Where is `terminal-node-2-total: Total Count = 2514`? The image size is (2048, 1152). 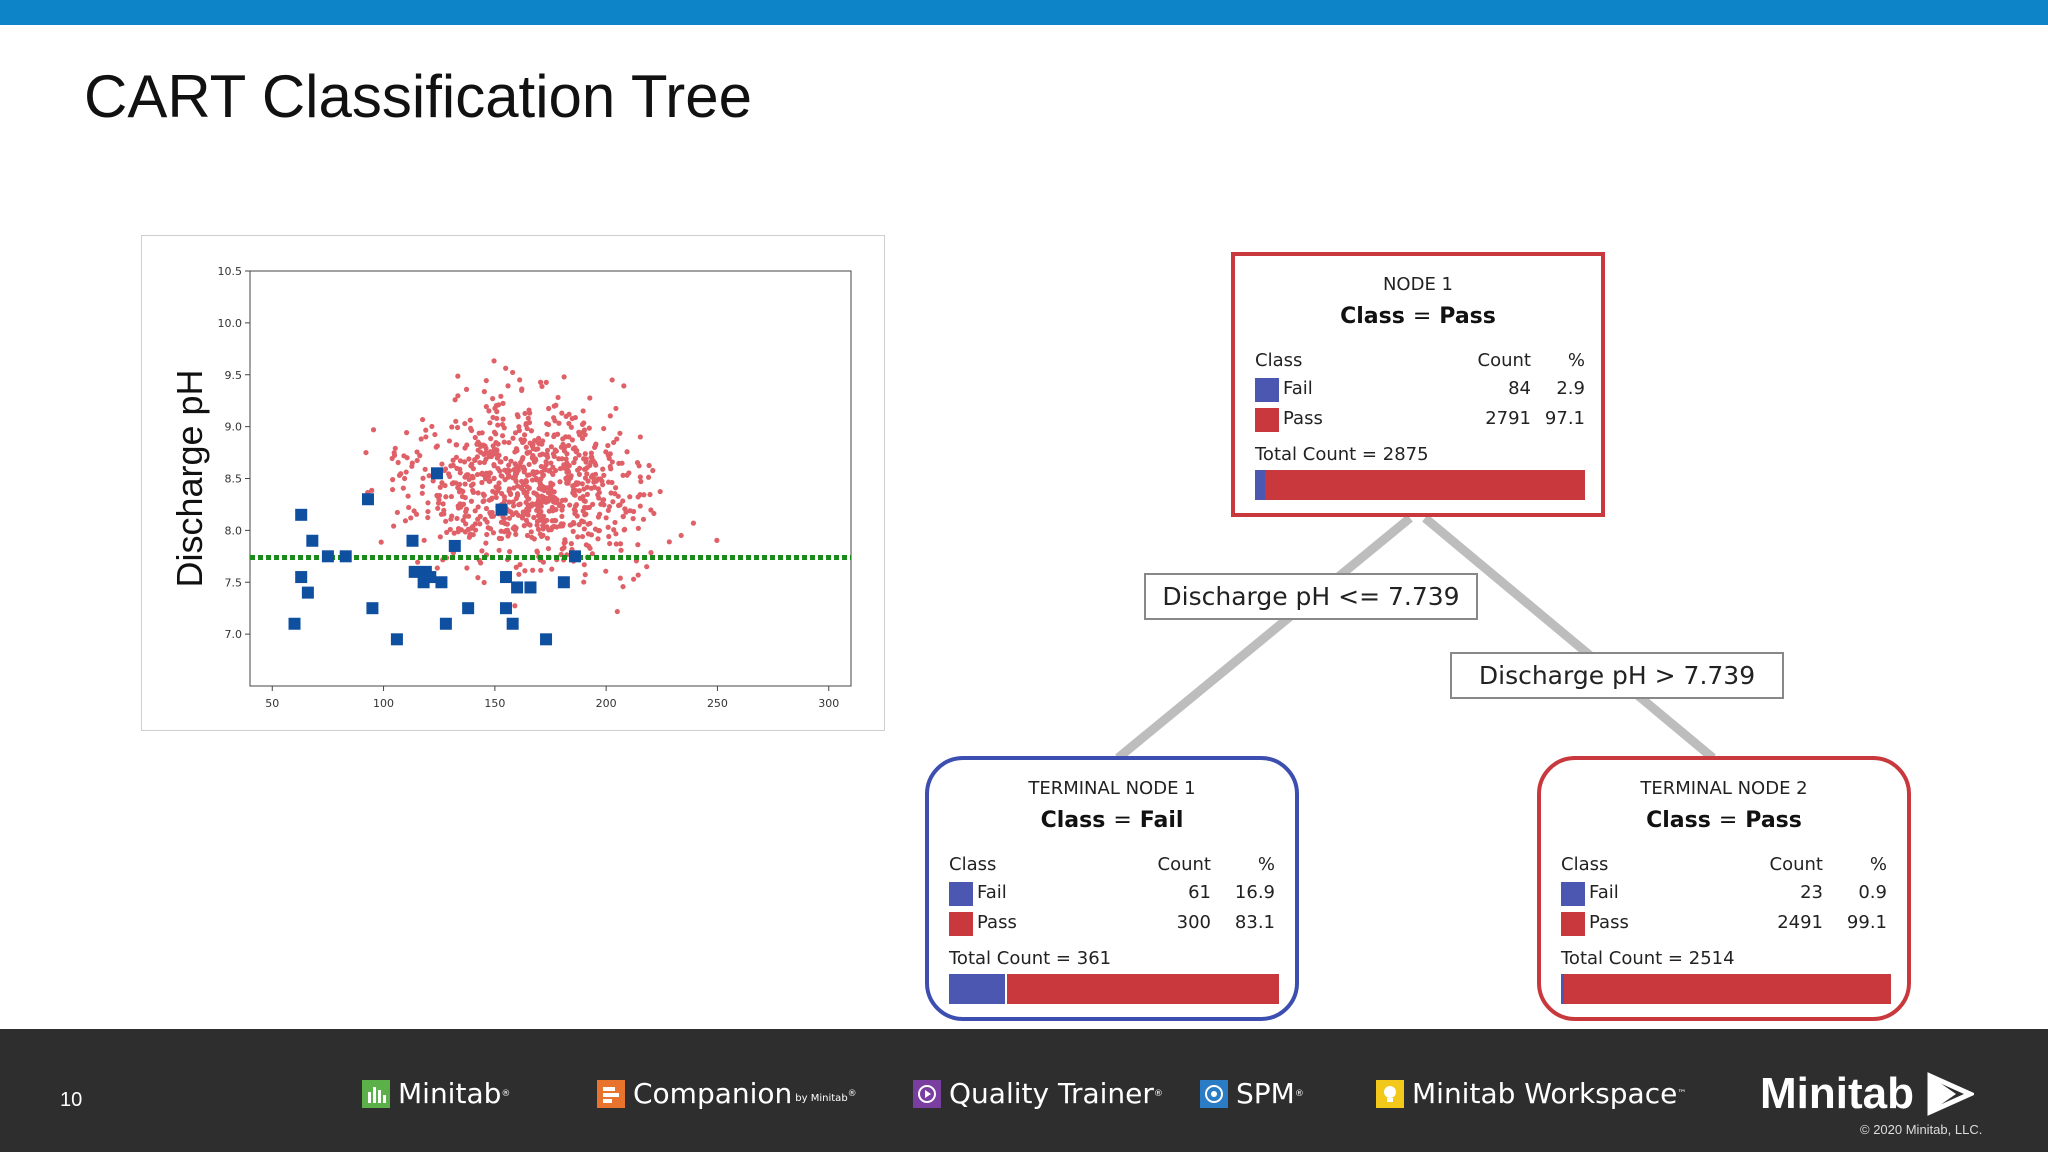
terminal-node-2-total: Total Count = 2514 is located at coordinates (1648, 958).